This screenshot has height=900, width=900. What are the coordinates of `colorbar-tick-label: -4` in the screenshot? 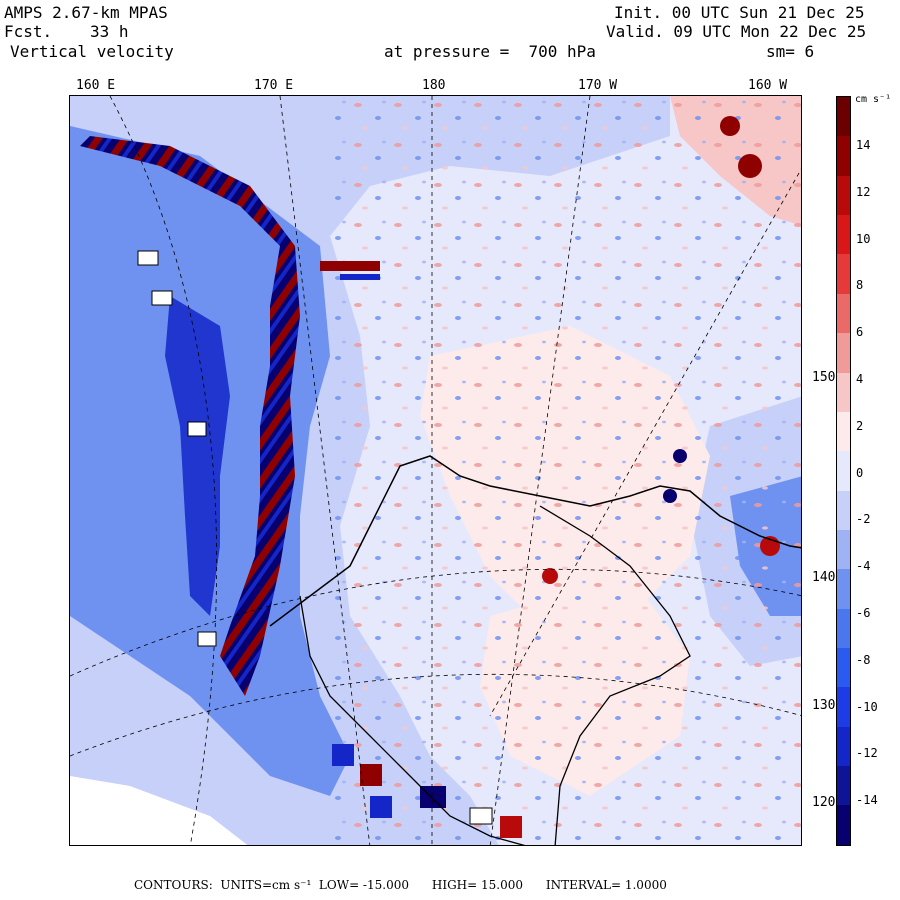 It's located at (863, 566).